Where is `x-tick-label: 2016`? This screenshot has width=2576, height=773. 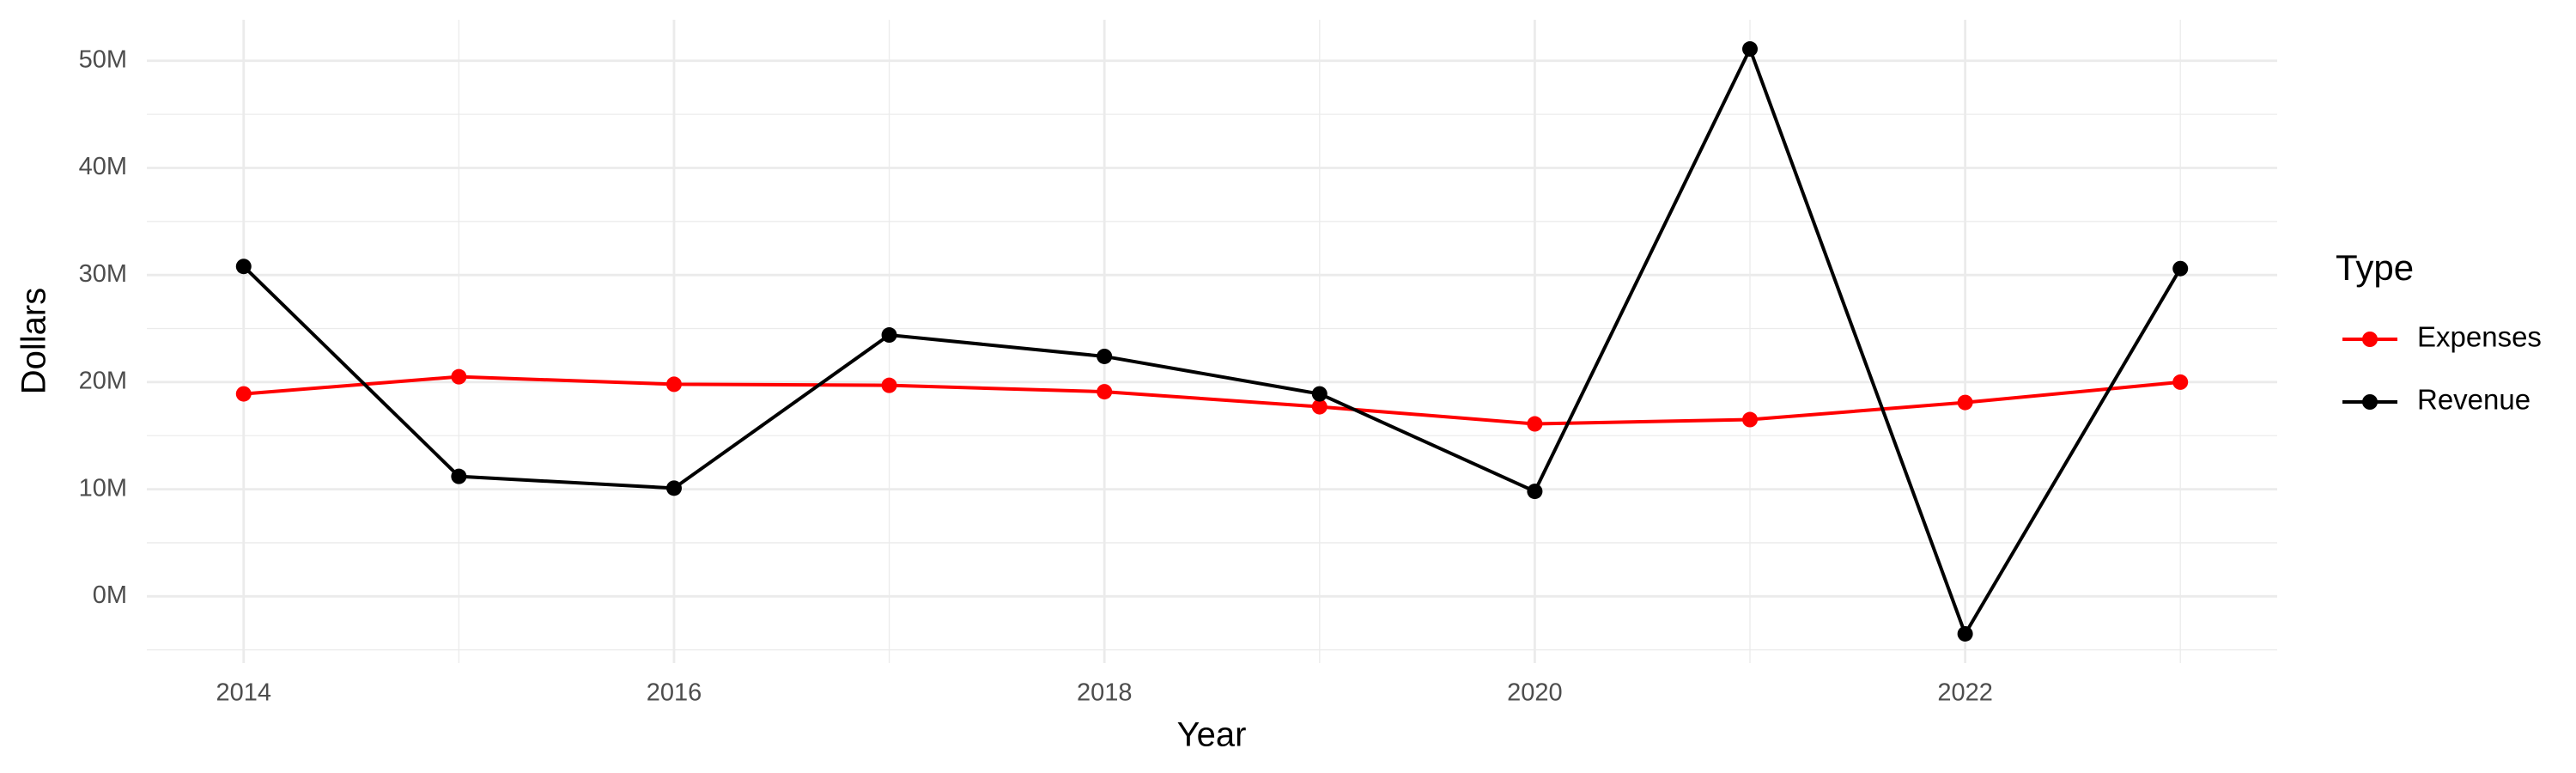
x-tick-label: 2016 is located at coordinates (674, 693).